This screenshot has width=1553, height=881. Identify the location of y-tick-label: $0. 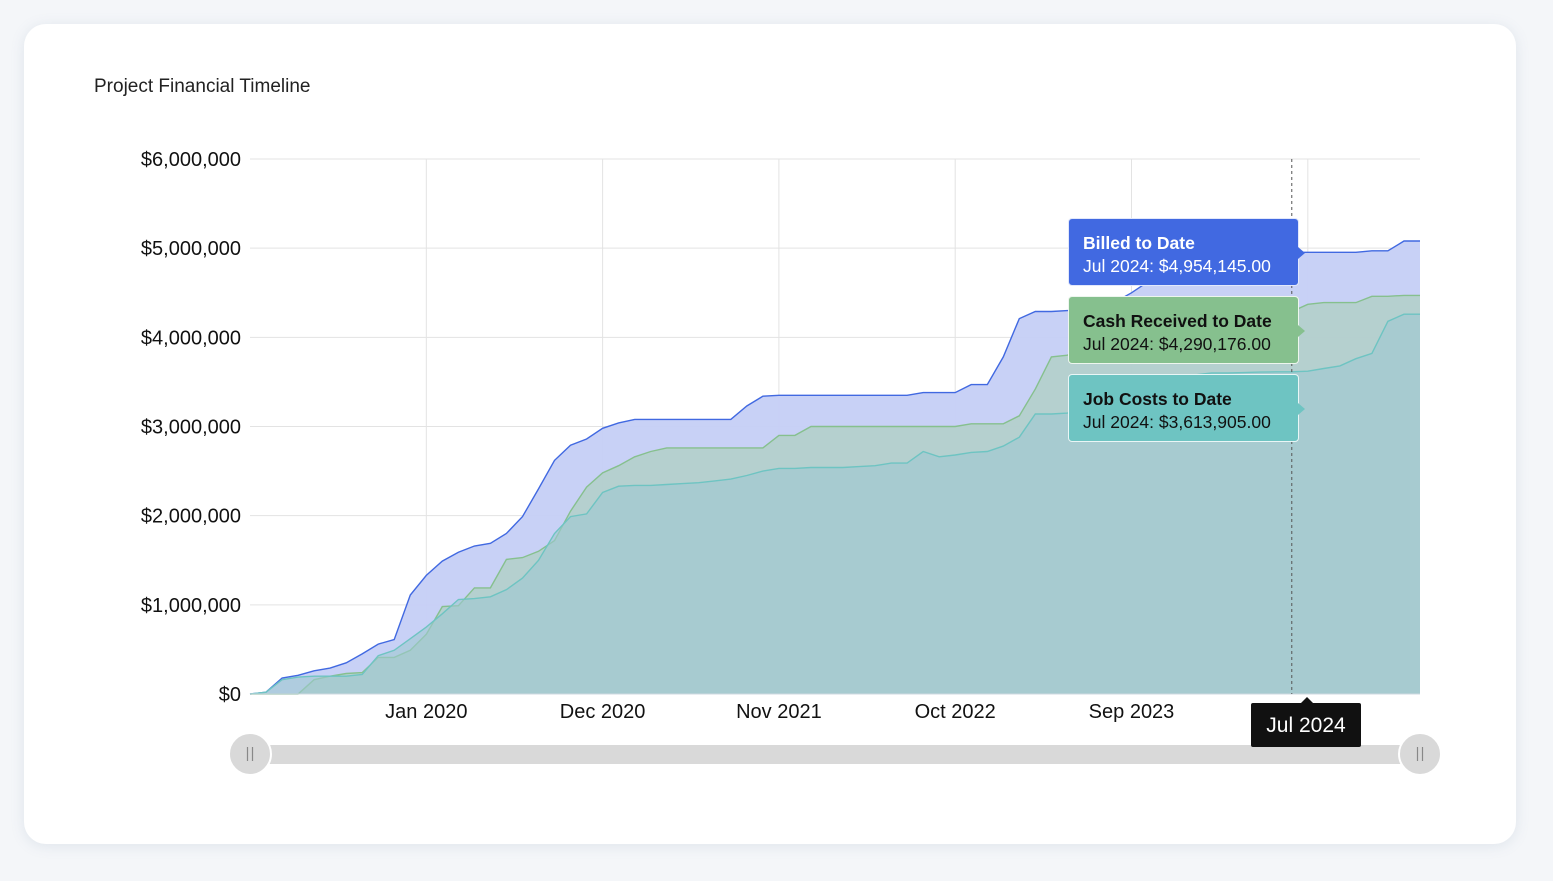
(230, 695).